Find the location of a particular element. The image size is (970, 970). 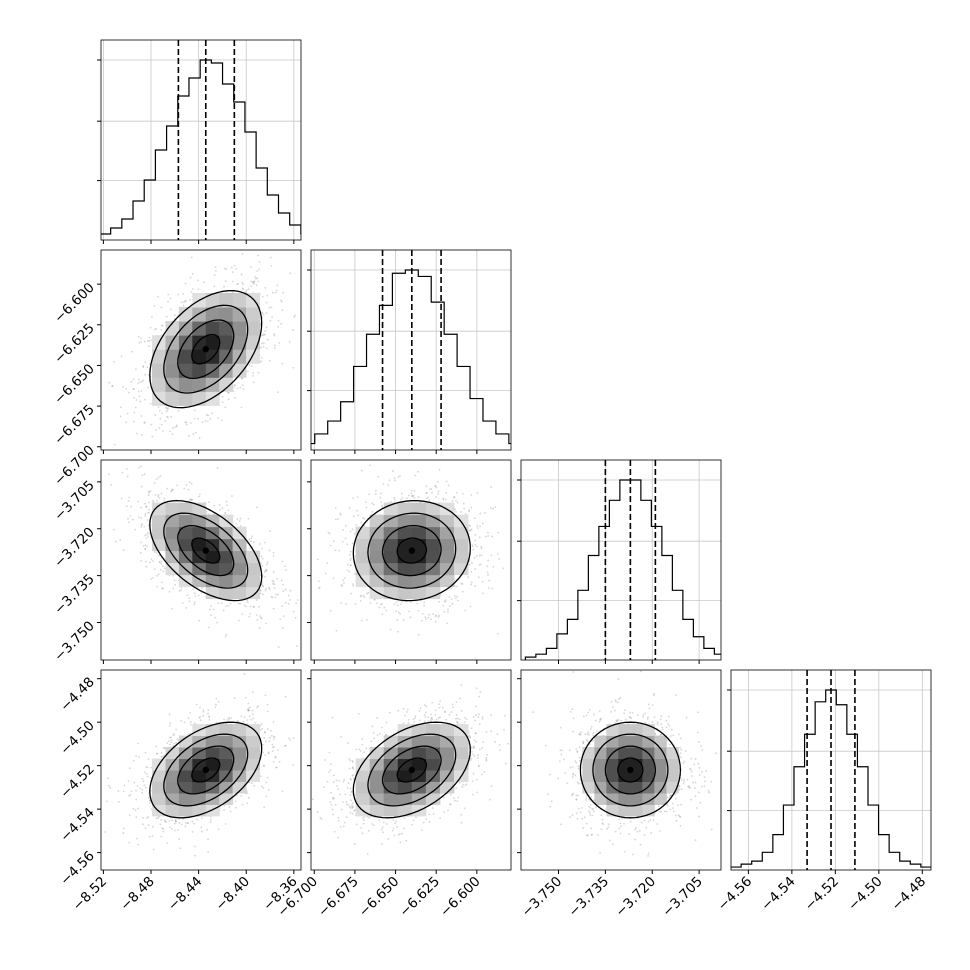

panel-frame is located at coordinates (411, 350).